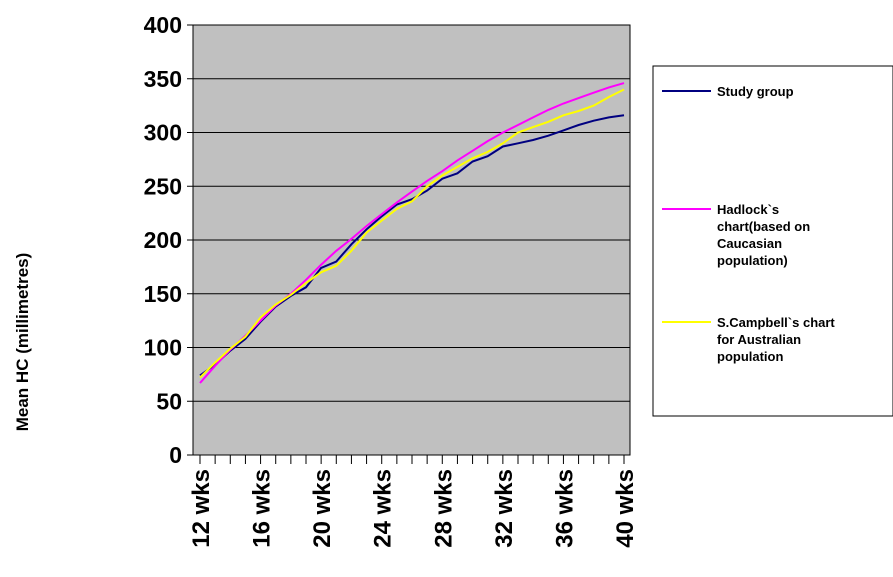  Describe the element at coordinates (776, 322) in the screenshot. I see `legend-label: S.Campbell`s chart` at that location.